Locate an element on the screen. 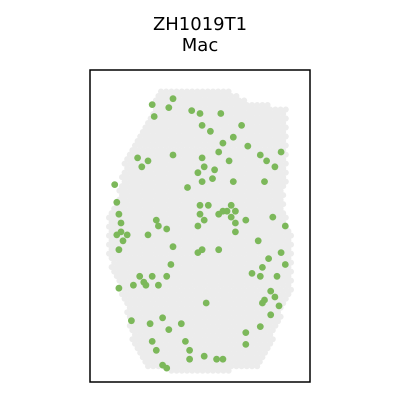 The width and height of the screenshot is (400, 400). chart-title: ZH1019T1 is located at coordinates (200, 24).